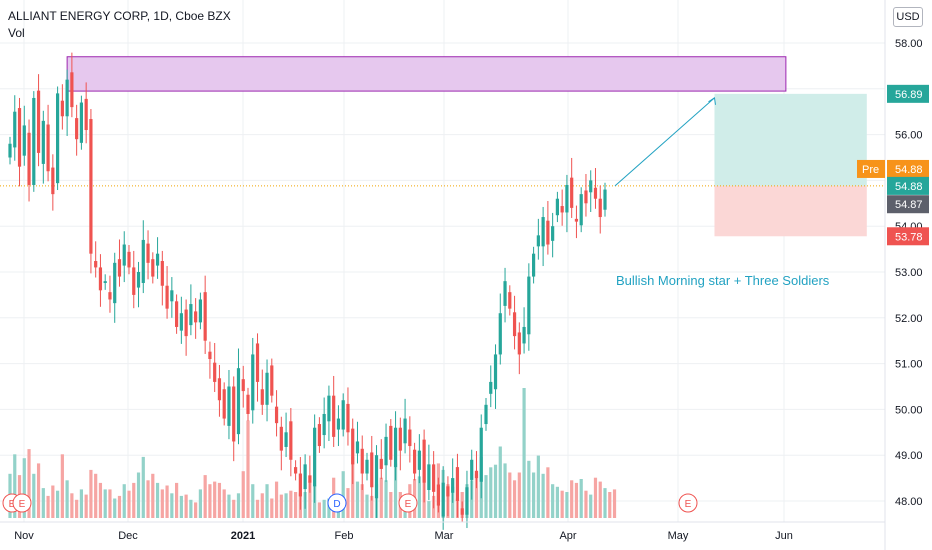 Image resolution: width=932 pixels, height=550 pixels. I want to click on currency-button: USD, so click(908, 17).